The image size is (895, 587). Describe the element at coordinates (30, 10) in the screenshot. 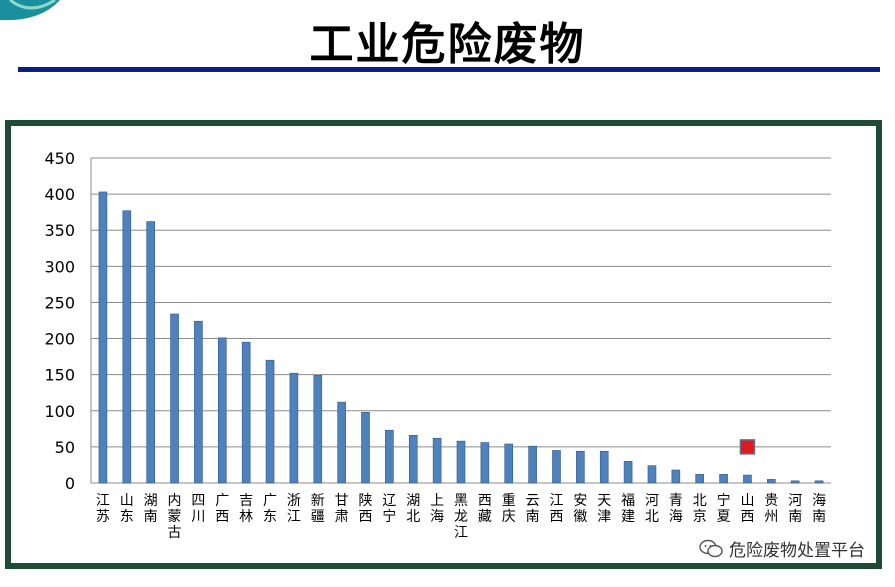

I see `corner-logo-icon` at that location.